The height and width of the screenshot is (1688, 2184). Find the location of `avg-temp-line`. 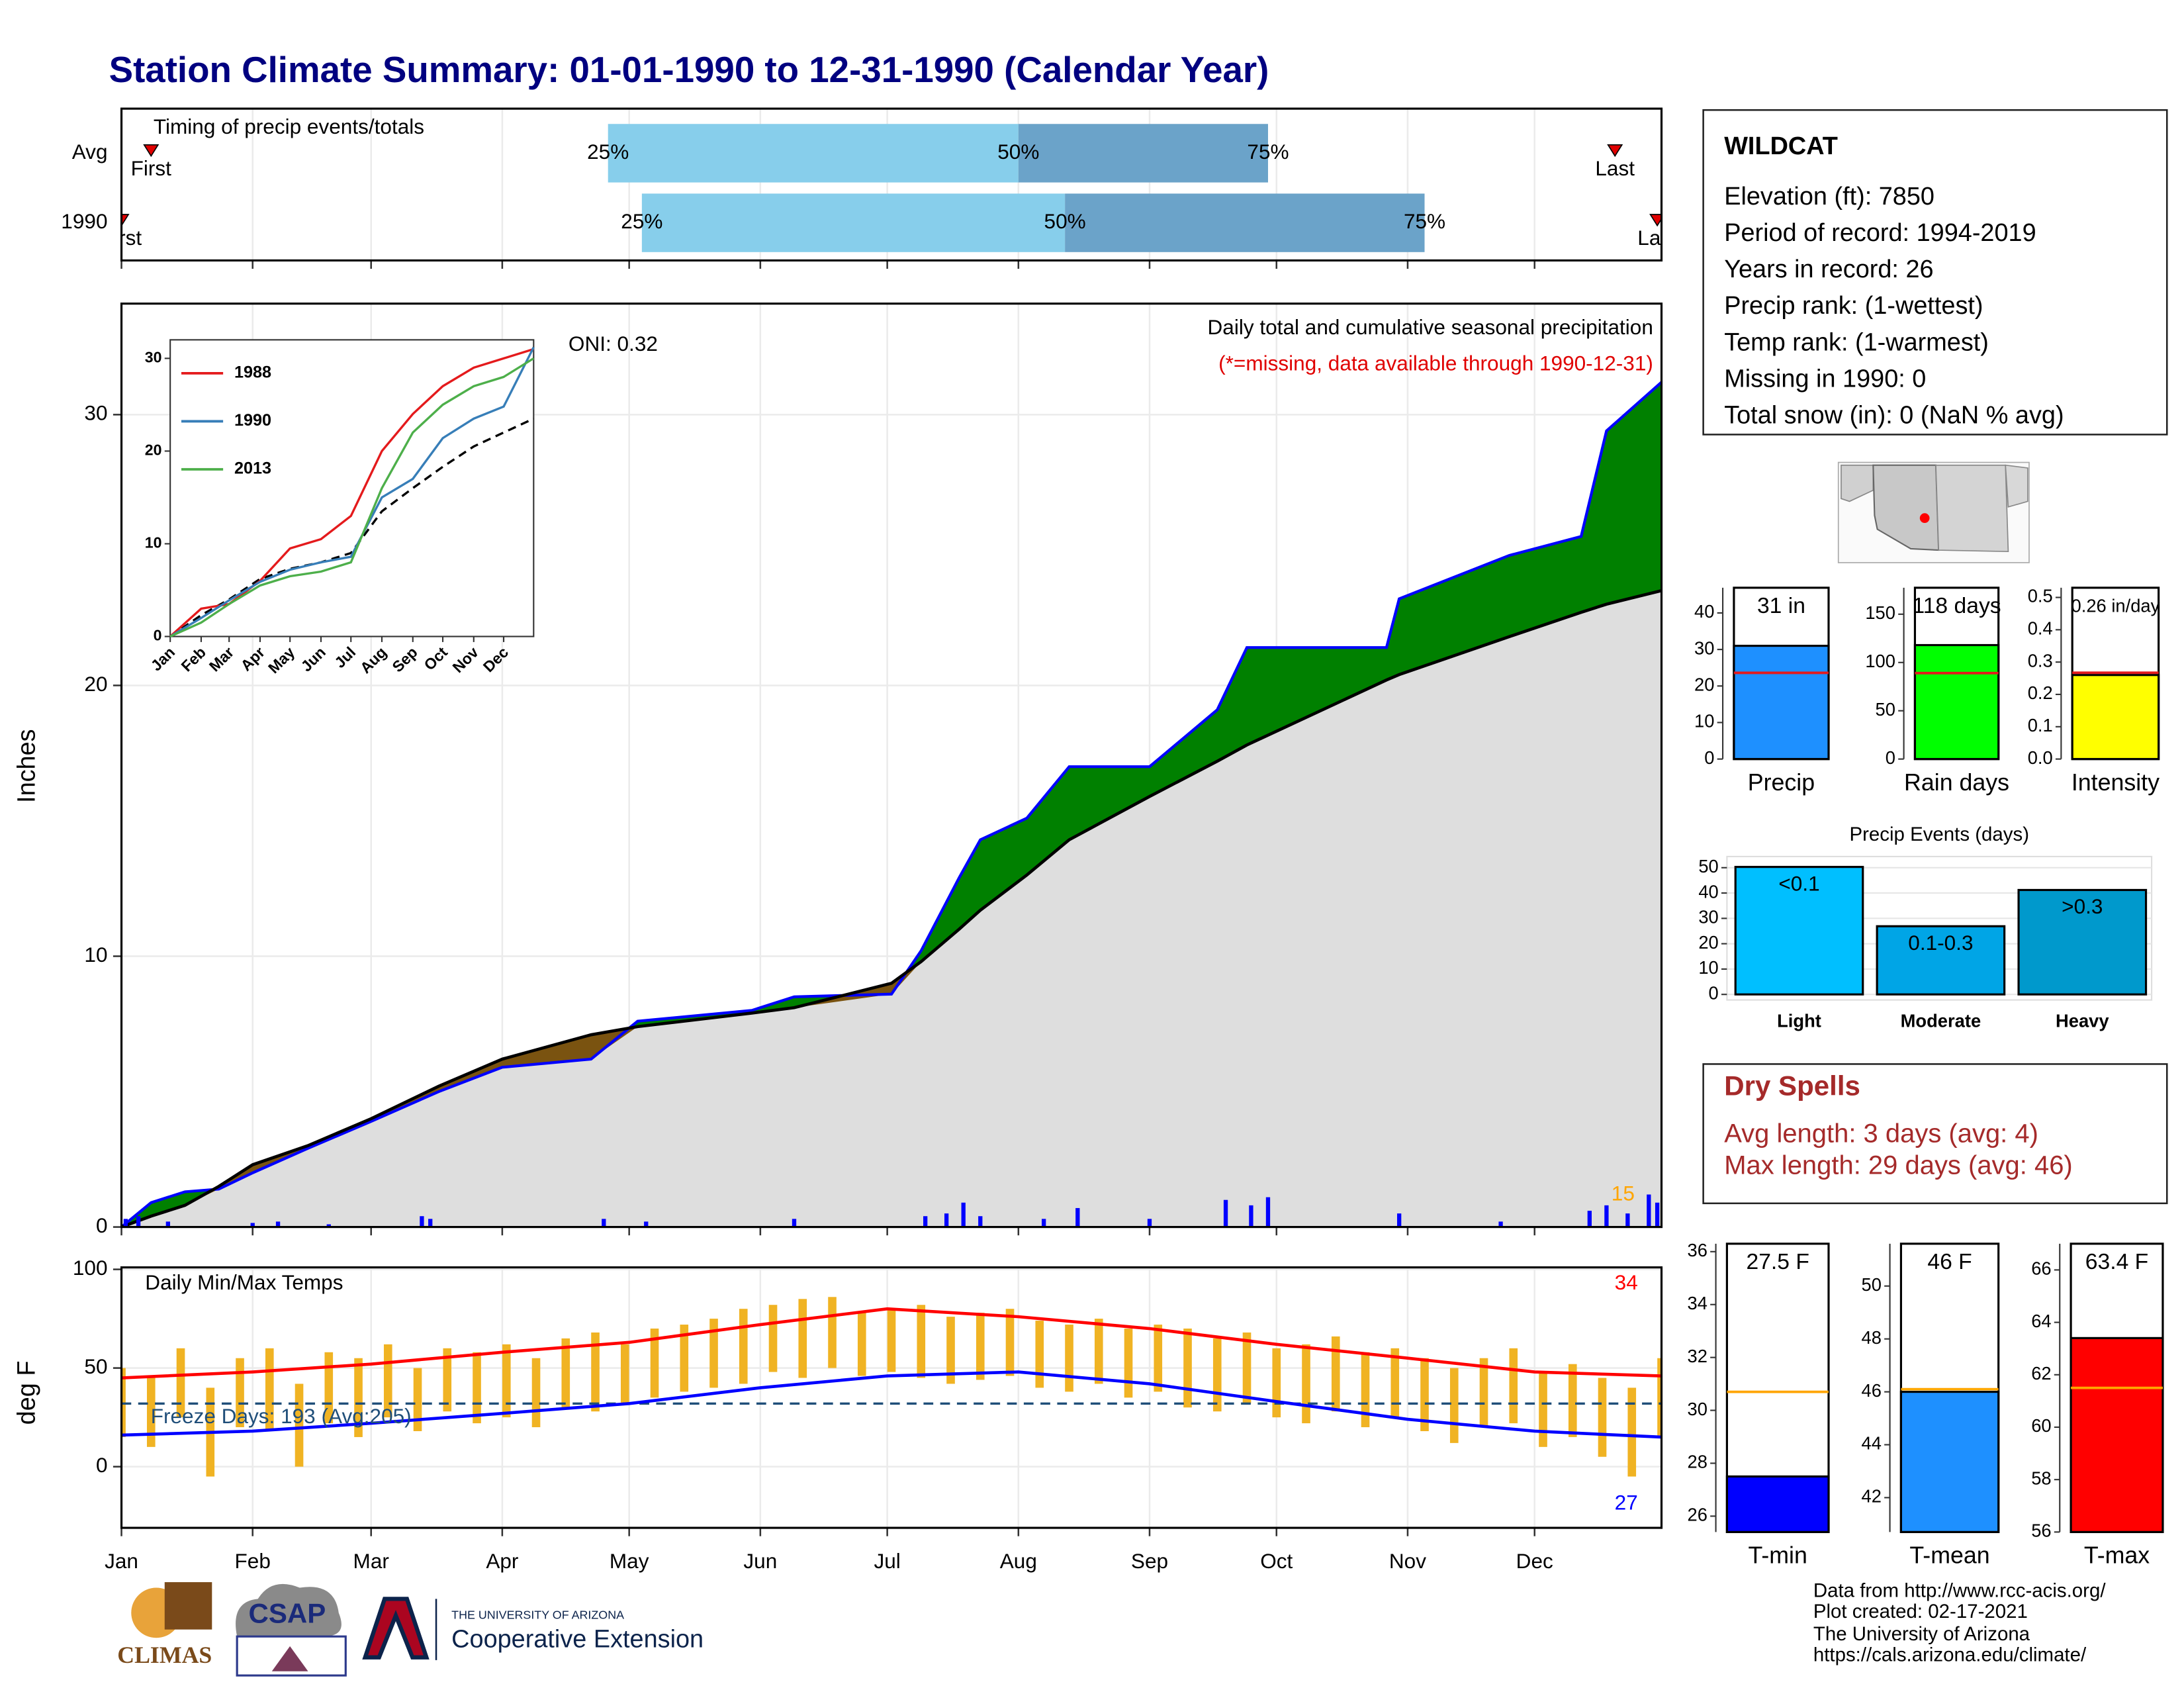

avg-temp-line is located at coordinates (892, 1343).